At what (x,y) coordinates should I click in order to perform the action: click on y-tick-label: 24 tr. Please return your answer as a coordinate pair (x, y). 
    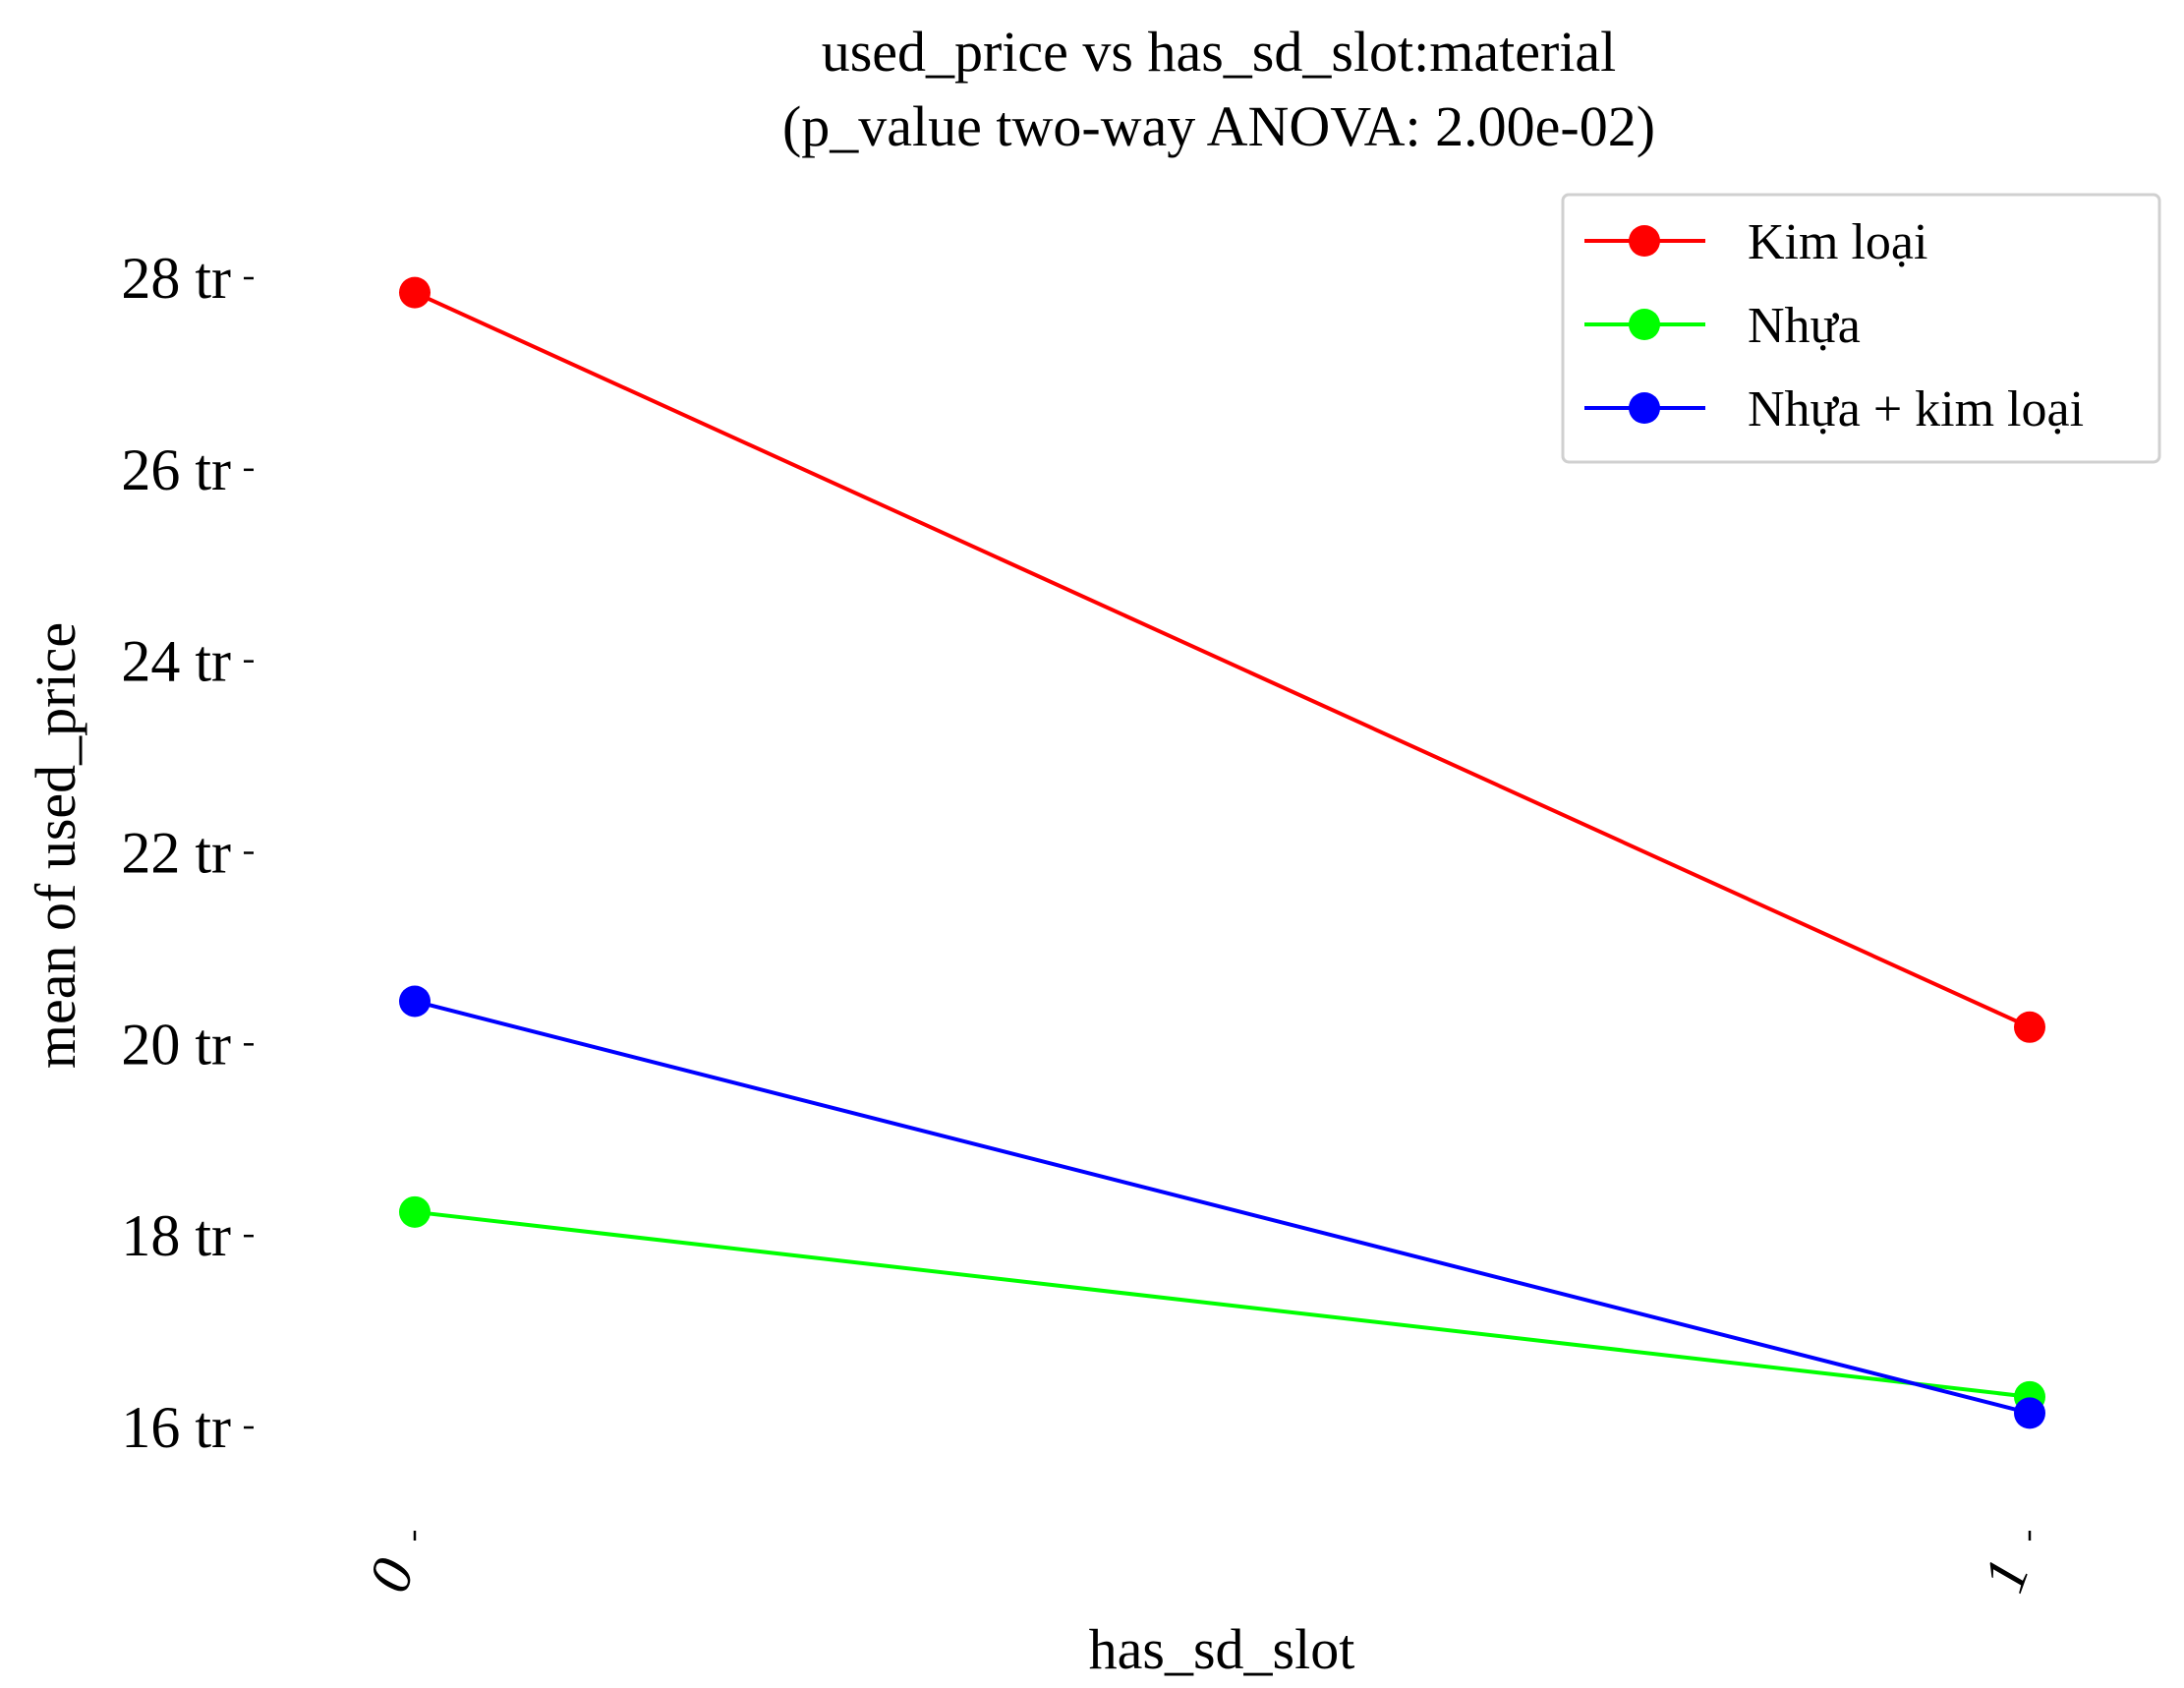
    Looking at the image, I should click on (176, 661).